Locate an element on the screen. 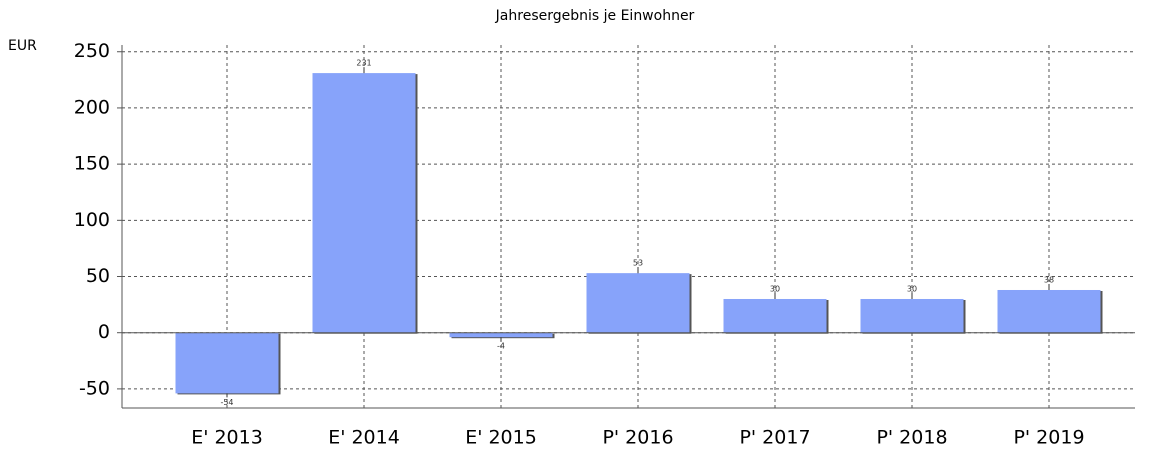 This screenshot has height=452, width=1150. x-tick-label: P' 2017 is located at coordinates (774, 438).